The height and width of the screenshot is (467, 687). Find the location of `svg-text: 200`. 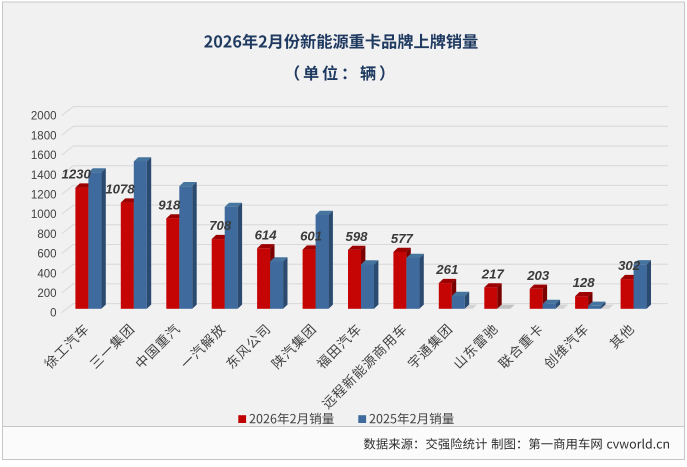

svg-text: 200 is located at coordinates (46, 294).